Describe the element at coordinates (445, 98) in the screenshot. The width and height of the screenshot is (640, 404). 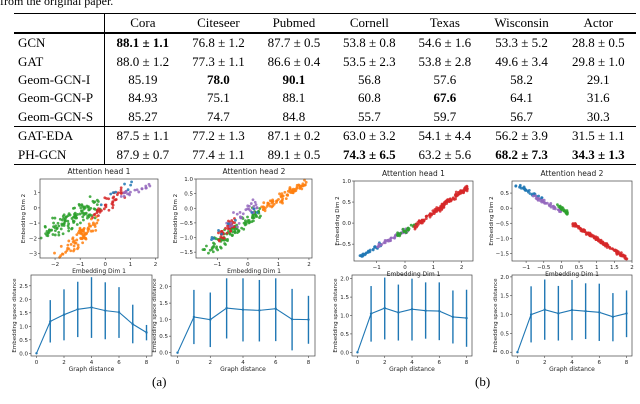
I see `table-cell: 67.6` at that location.